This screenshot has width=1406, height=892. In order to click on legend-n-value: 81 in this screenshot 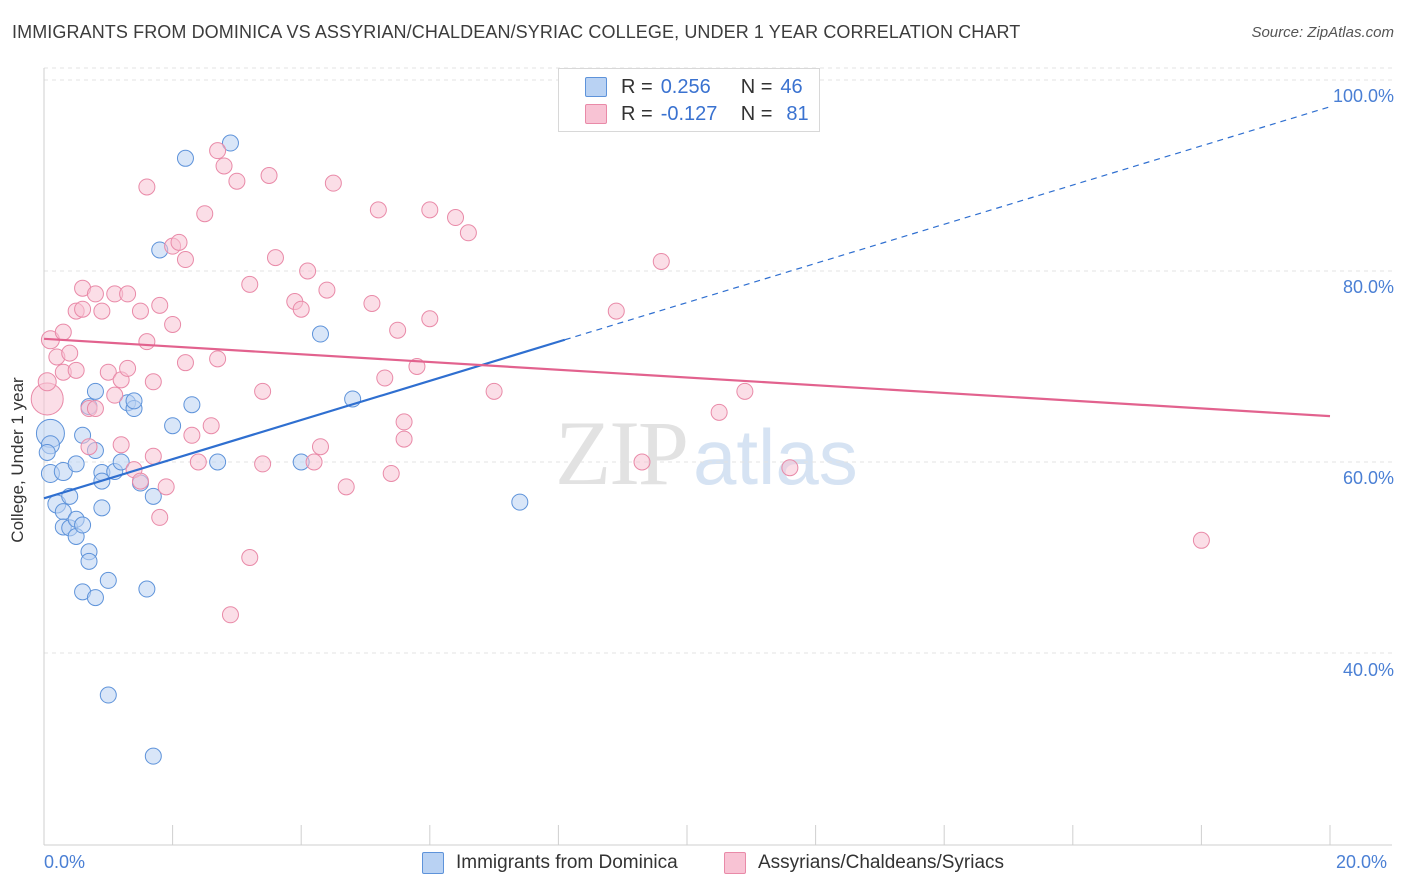, I will do `click(797, 113)`.